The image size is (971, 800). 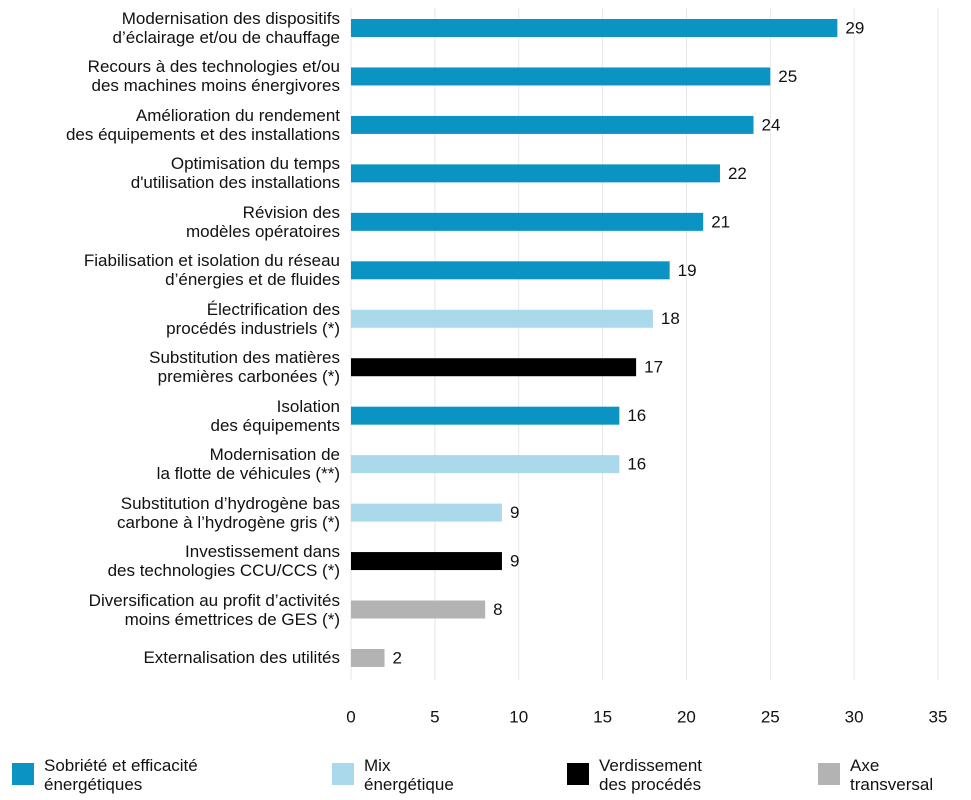 What do you see at coordinates (350, 716) in the screenshot?
I see `x-tick-label: 0` at bounding box center [350, 716].